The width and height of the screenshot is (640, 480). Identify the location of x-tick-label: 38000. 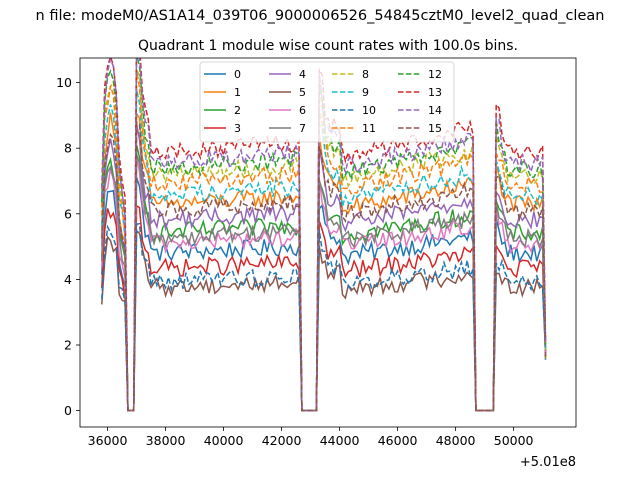
(166, 440).